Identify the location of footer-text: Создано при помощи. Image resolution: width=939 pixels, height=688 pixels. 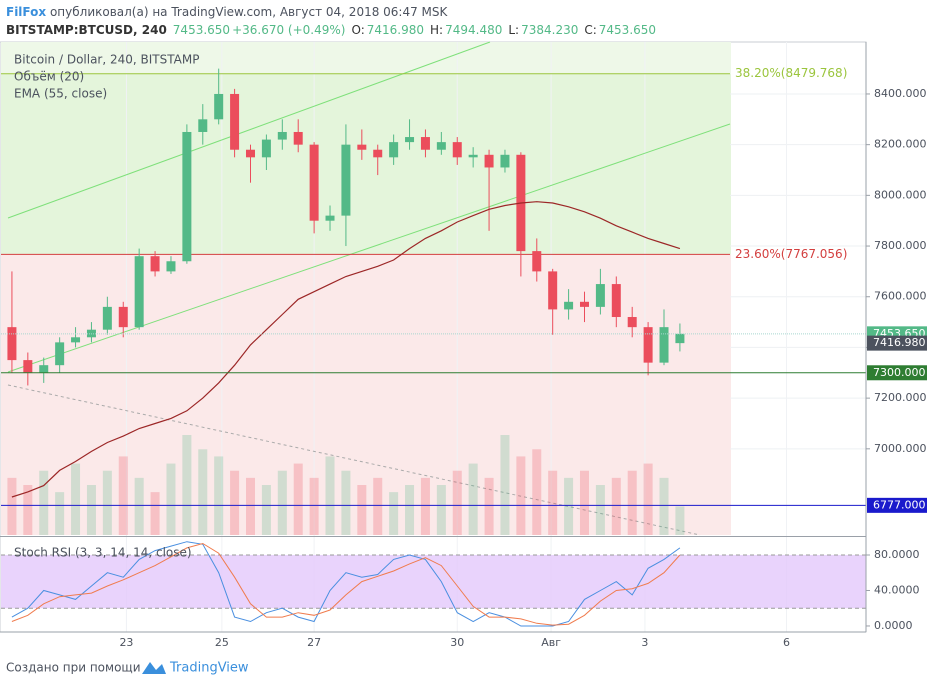
(73, 668).